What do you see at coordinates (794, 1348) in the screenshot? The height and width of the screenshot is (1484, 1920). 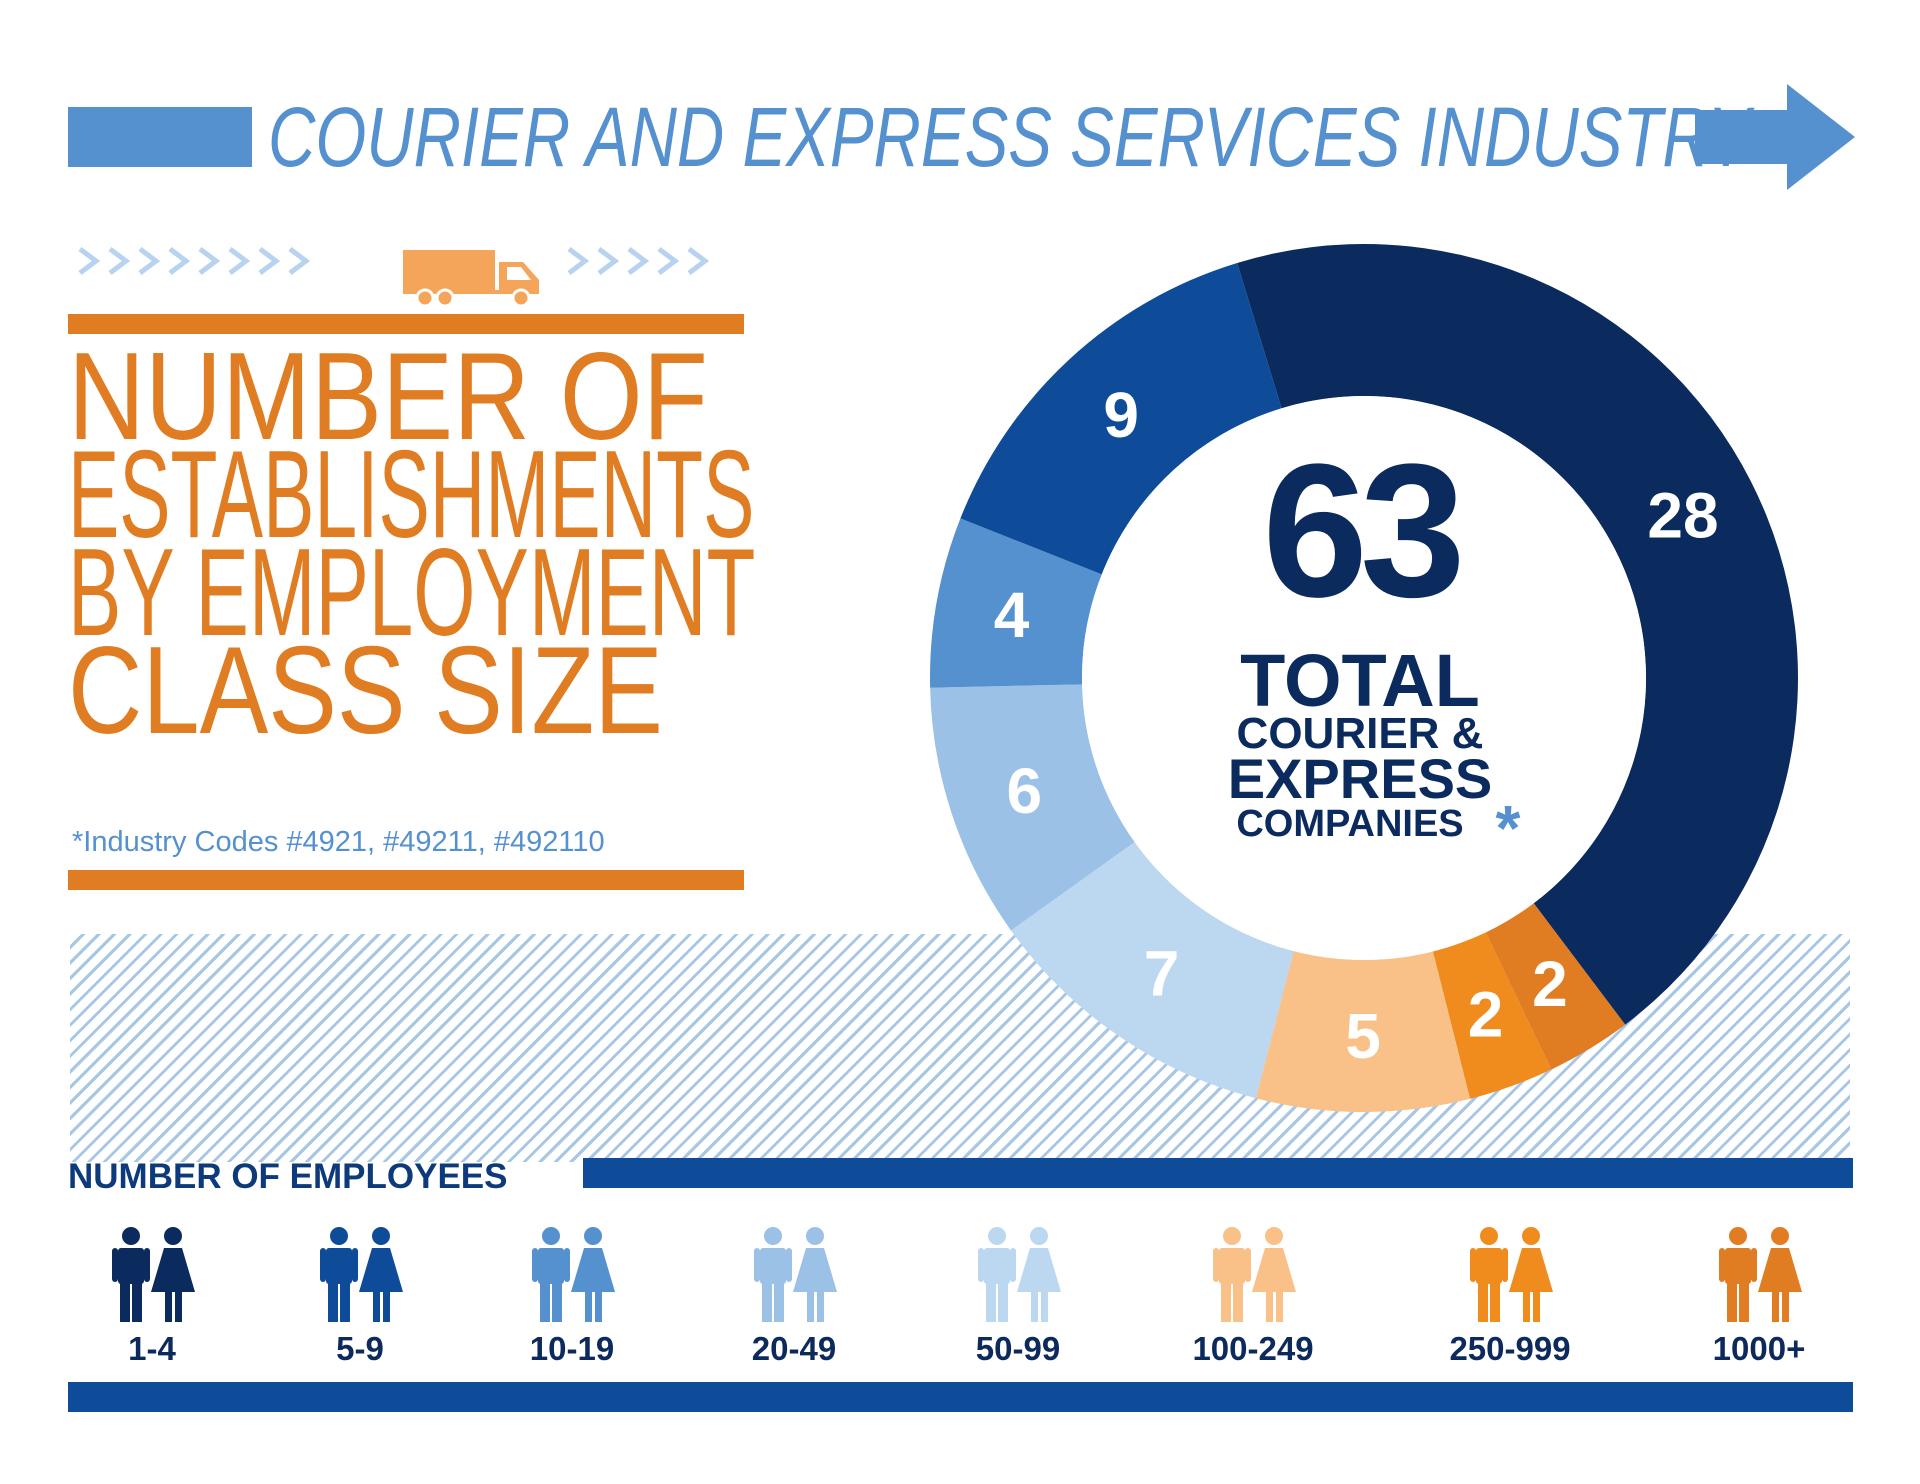 I see `employee-class-label: 20-49` at bounding box center [794, 1348].